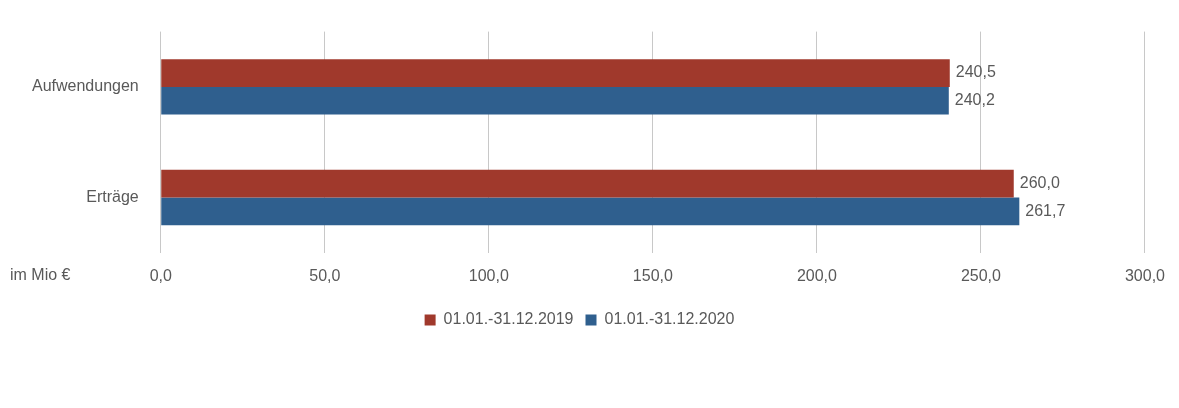  What do you see at coordinates (652, 275) in the screenshot?
I see `x-tick-label: 150,0` at bounding box center [652, 275].